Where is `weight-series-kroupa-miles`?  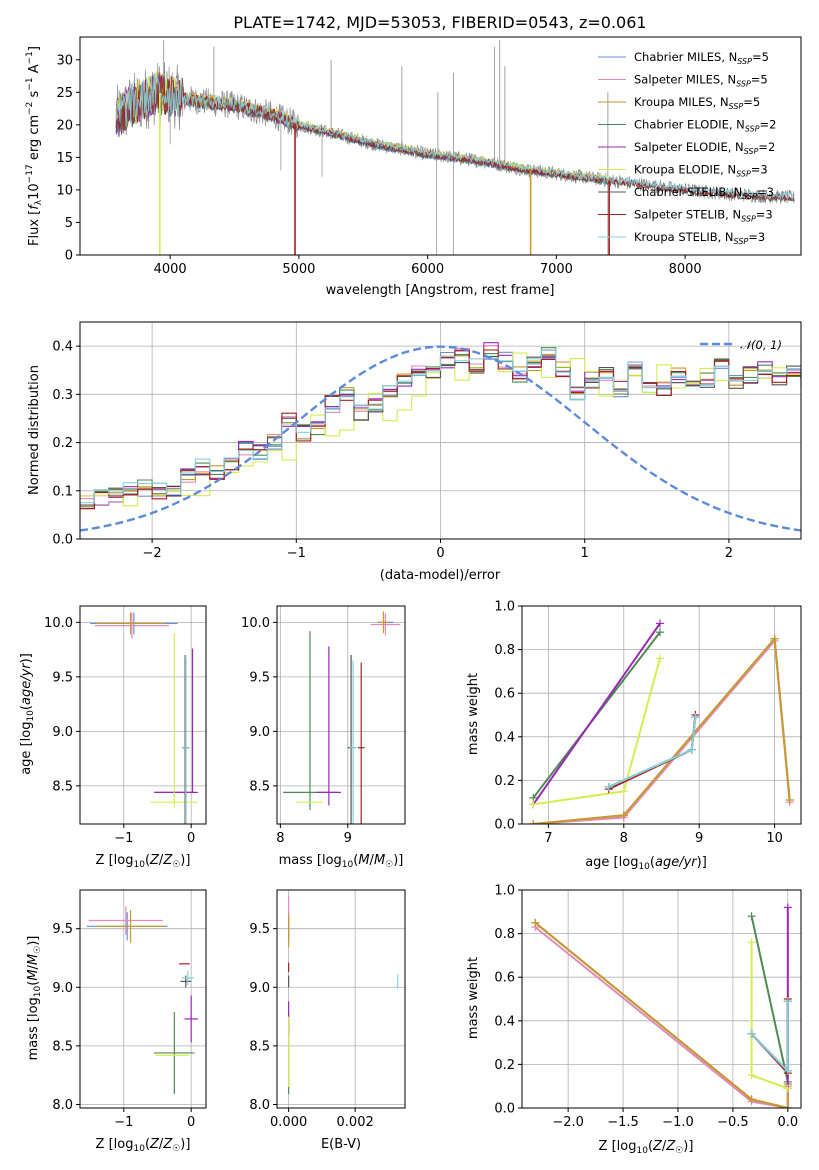 weight-series-kroupa-miles is located at coordinates (661, 1014).